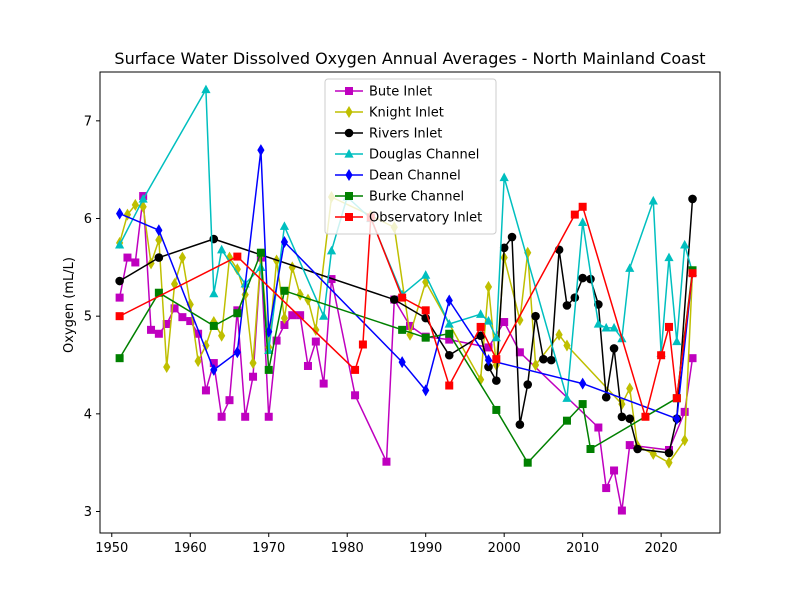 The width and height of the screenshot is (800, 600). What do you see at coordinates (88, 121) in the screenshot?
I see `y-tick-label: 7` at bounding box center [88, 121].